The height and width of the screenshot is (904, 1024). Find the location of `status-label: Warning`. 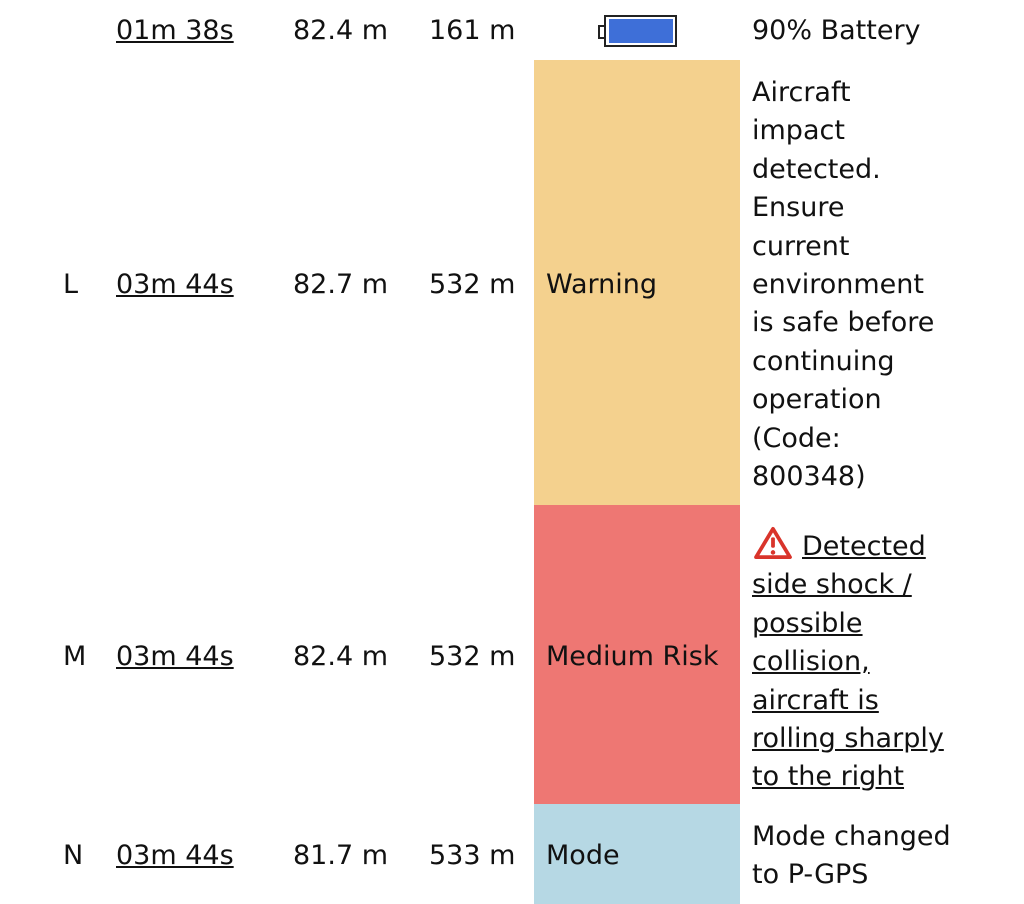

status-label: Warning is located at coordinates (602, 284).